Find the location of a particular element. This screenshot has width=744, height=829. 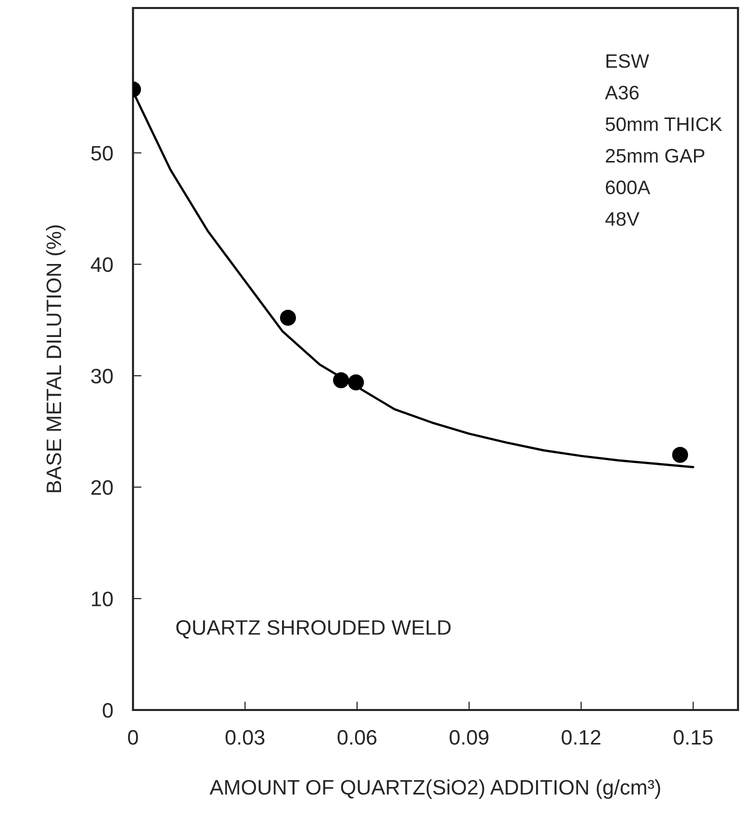

x-tick-label: 0.15 is located at coordinates (693, 737).